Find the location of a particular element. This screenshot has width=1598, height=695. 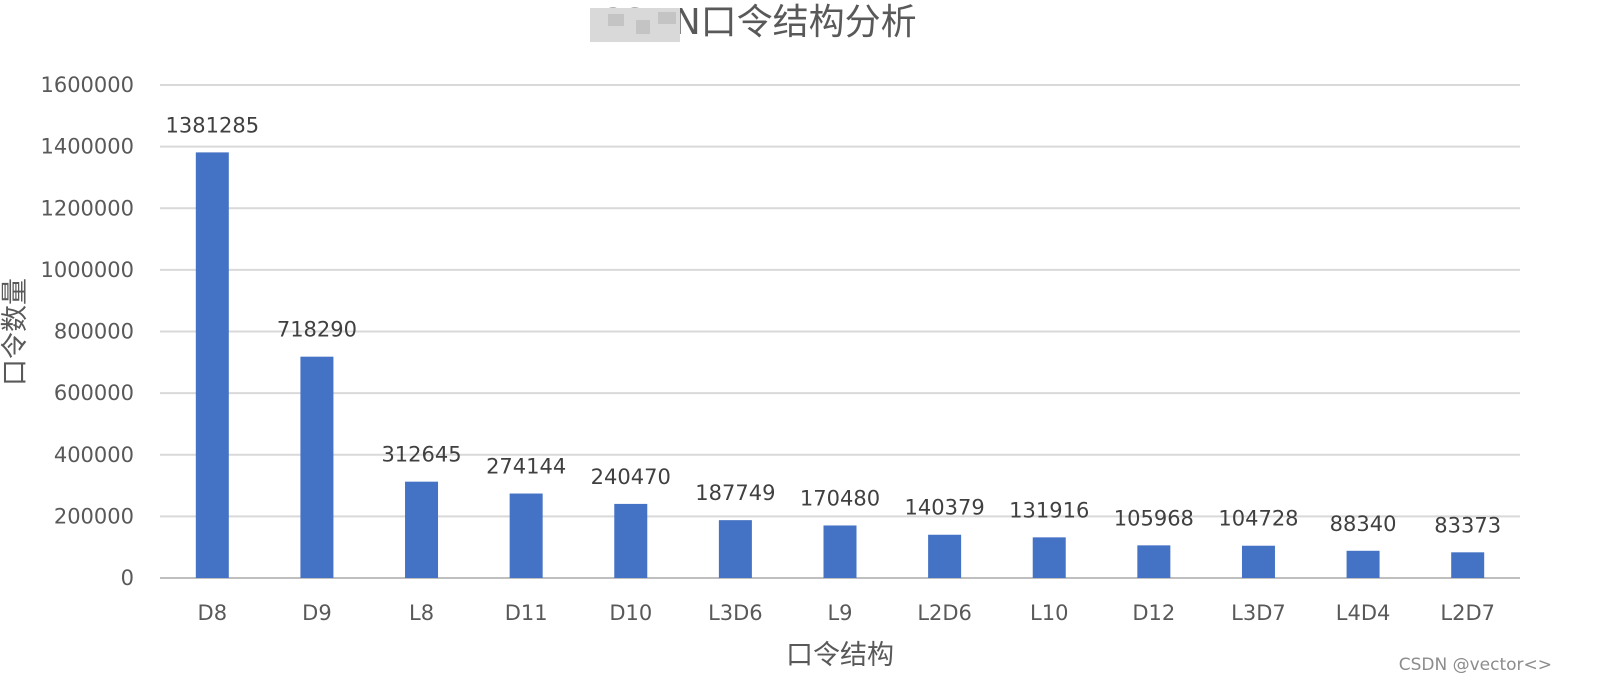

bar-D8 is located at coordinates (212, 365).